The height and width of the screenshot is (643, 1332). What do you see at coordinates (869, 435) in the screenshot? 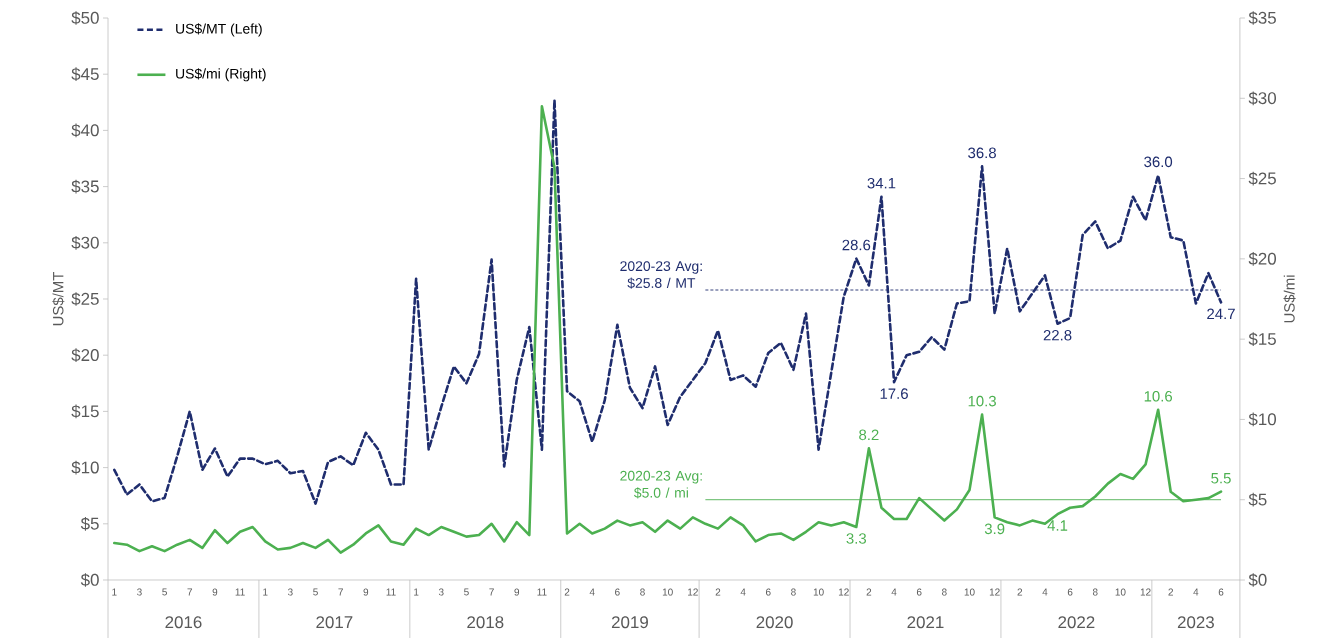
I see `data-label: 8.2` at bounding box center [869, 435].